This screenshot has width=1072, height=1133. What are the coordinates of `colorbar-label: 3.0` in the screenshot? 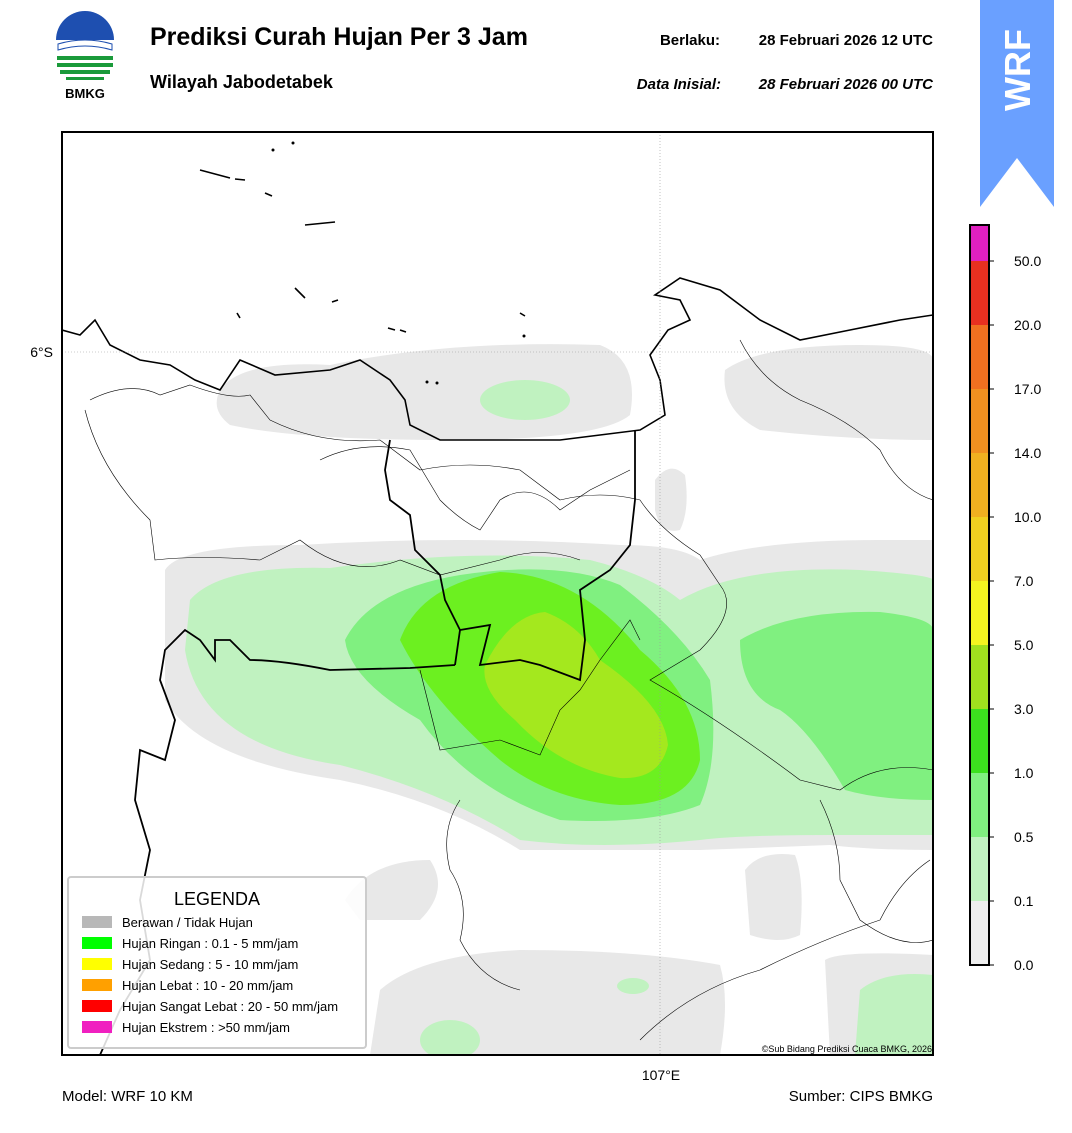 It's located at (1024, 709).